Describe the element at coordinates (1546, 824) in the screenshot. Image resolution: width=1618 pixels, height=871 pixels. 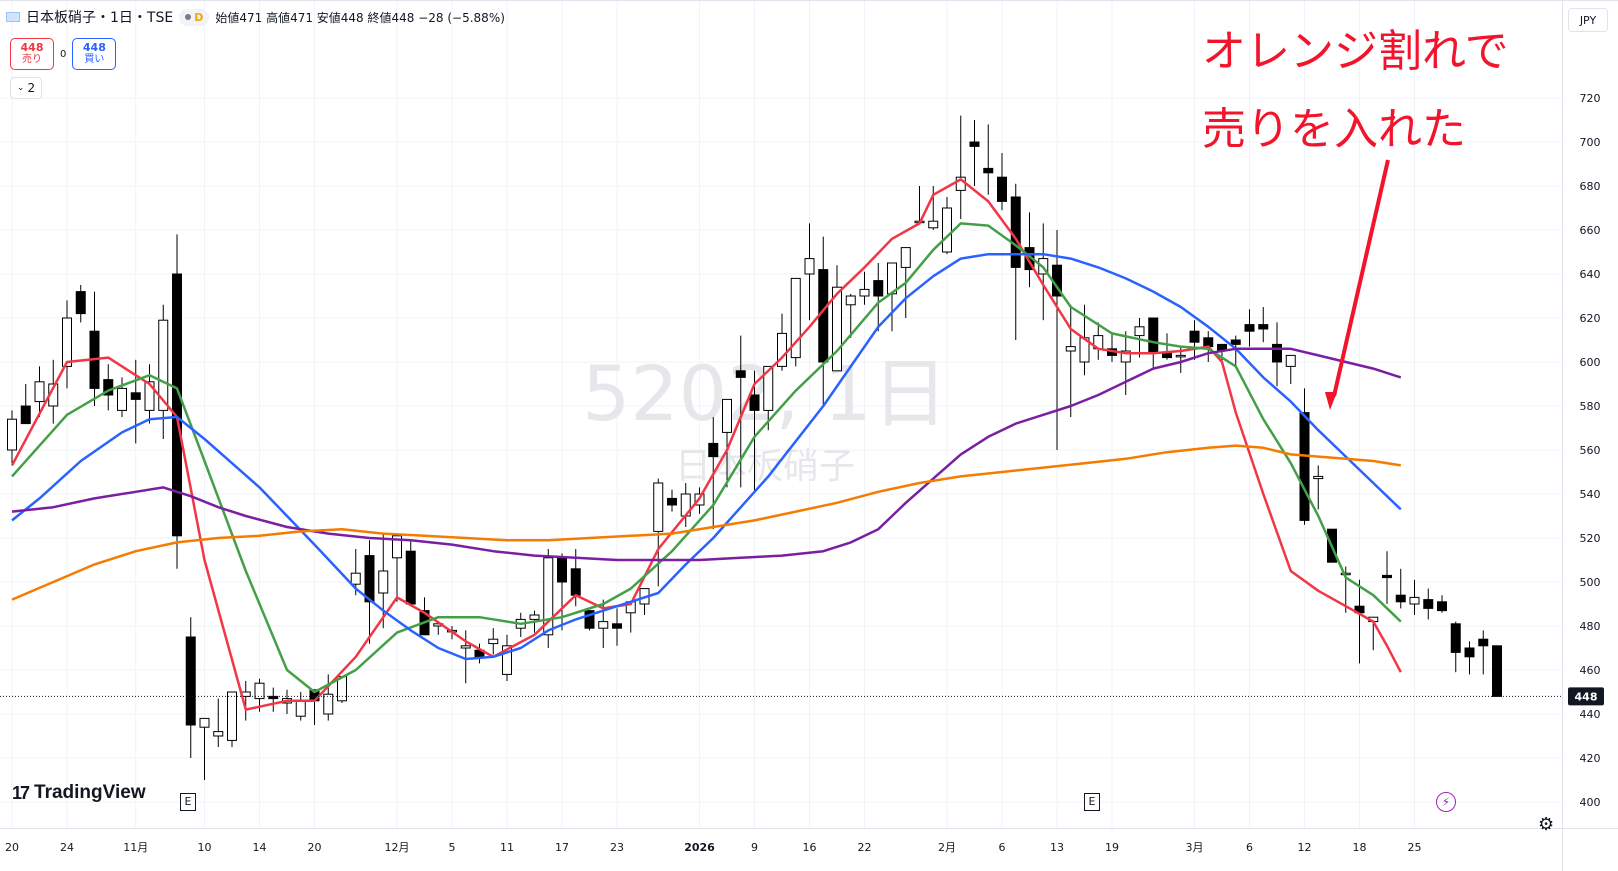
I see `settings-gear-icon: ⚙` at that location.